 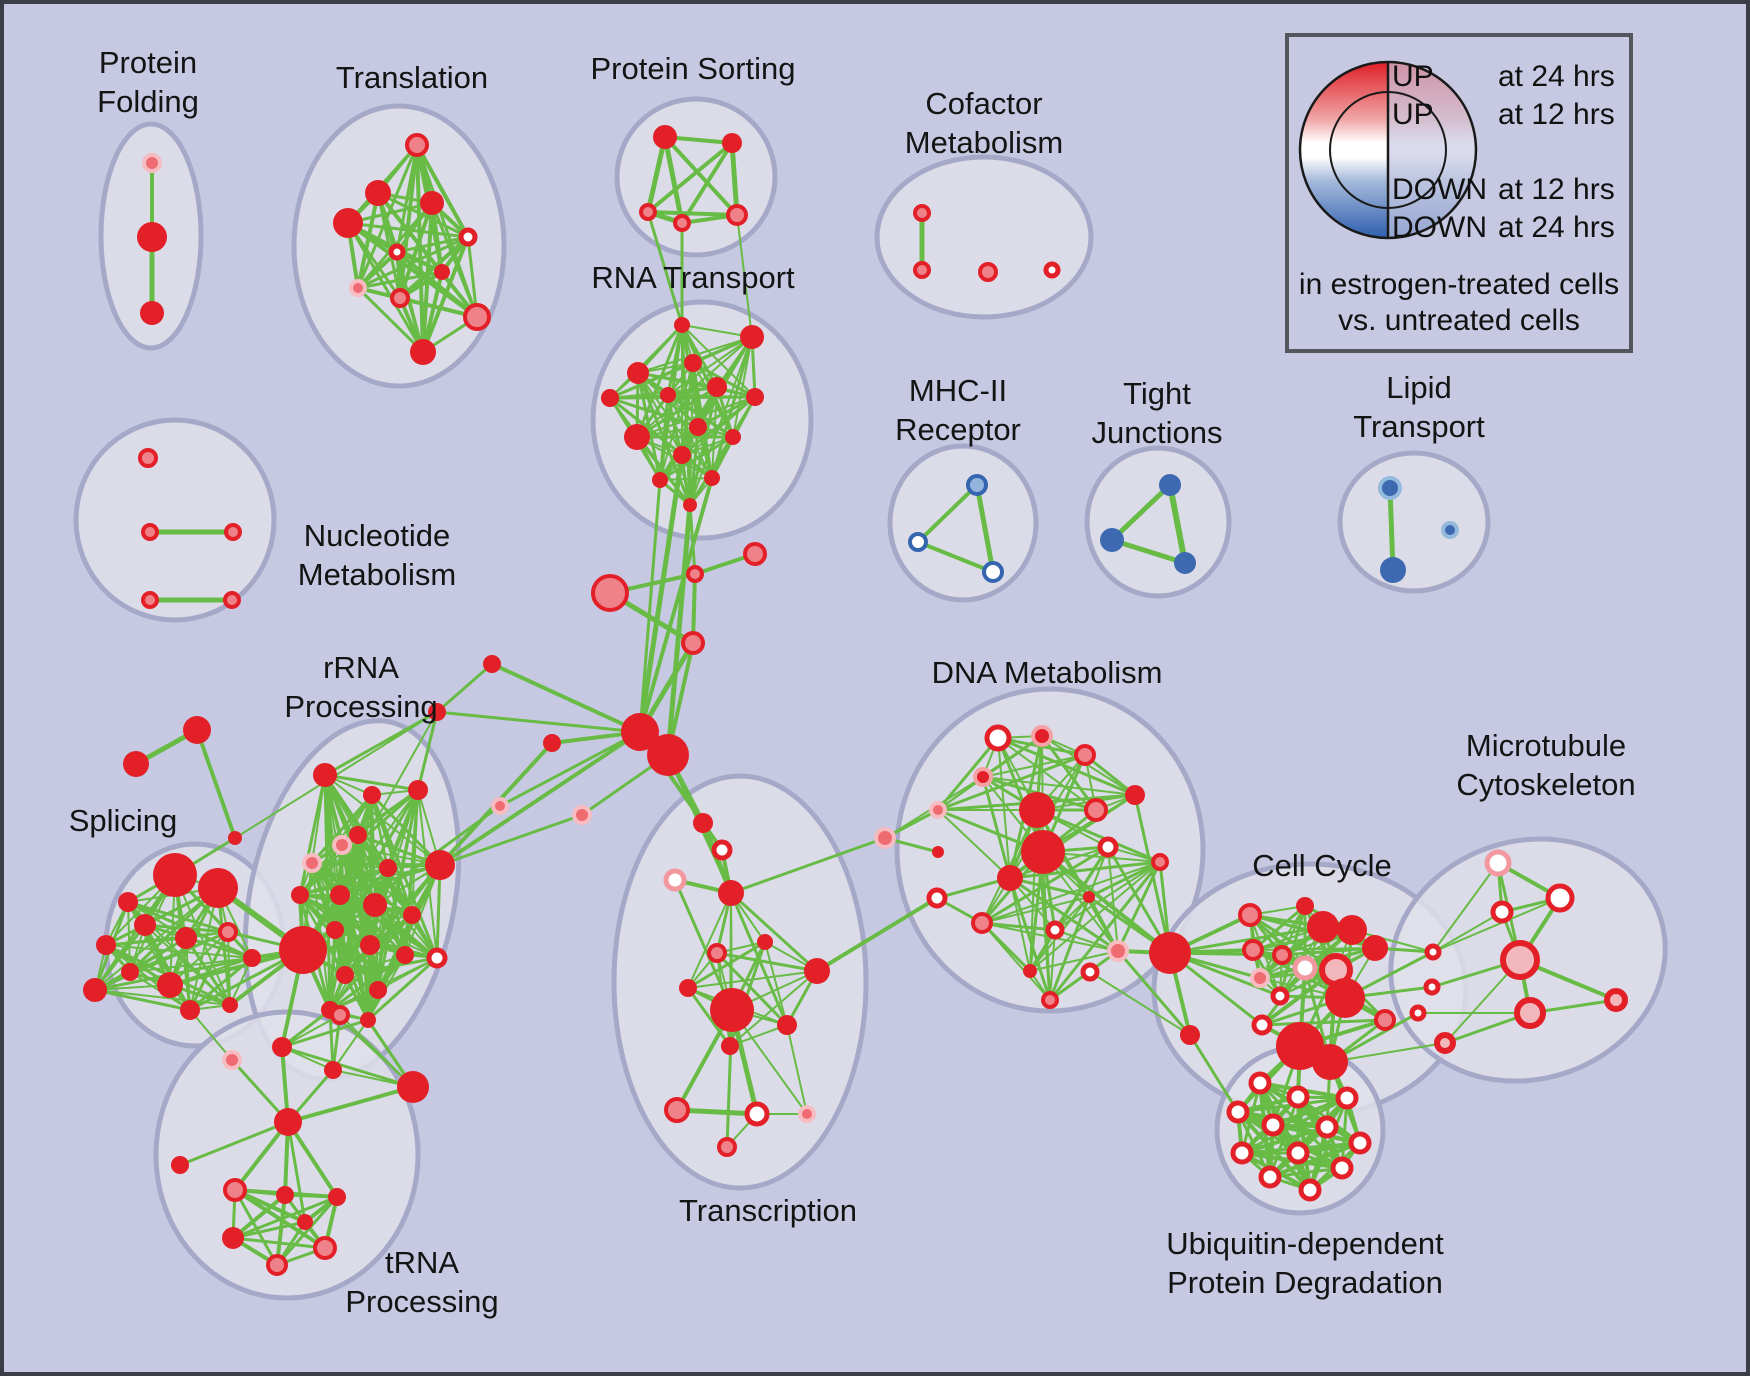 What do you see at coordinates (1439, 227) in the screenshot?
I see `legend-down-24-label: DOWN` at bounding box center [1439, 227].